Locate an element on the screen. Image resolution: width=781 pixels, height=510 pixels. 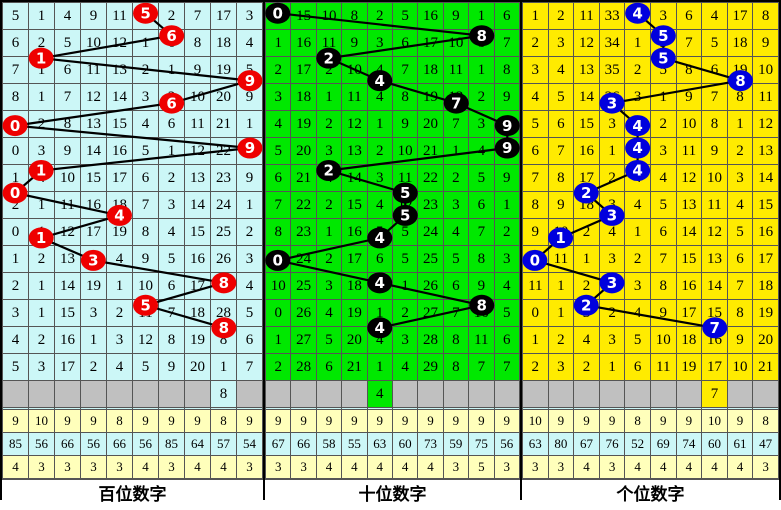
table-row: 11 1 2 1 3 8 16 14 7 18 is located at coordinates (650, 286).